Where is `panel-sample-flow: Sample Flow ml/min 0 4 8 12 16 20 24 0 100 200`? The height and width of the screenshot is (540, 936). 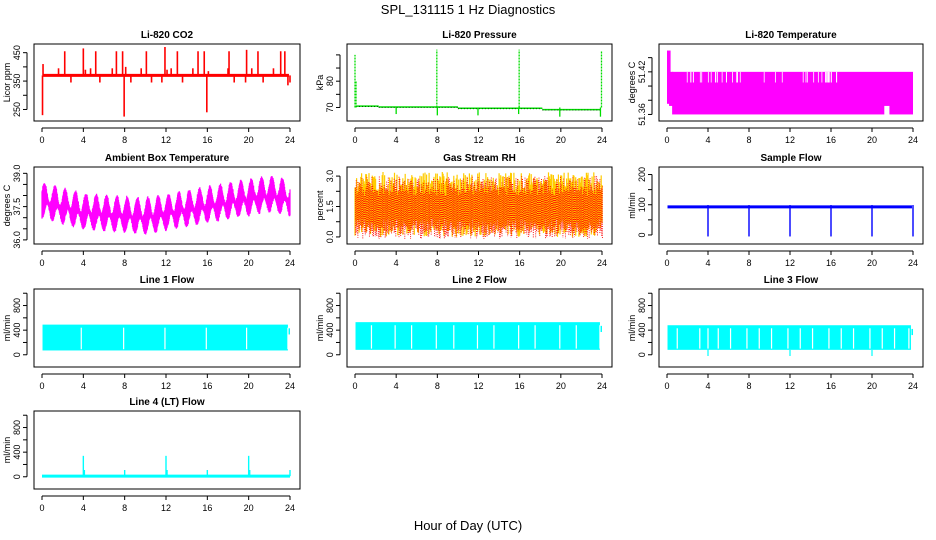
panel-sample-flow: Sample Flow ml/min 0 4 8 12 16 20 24 0 100 200 is located at coordinates (775, 210).